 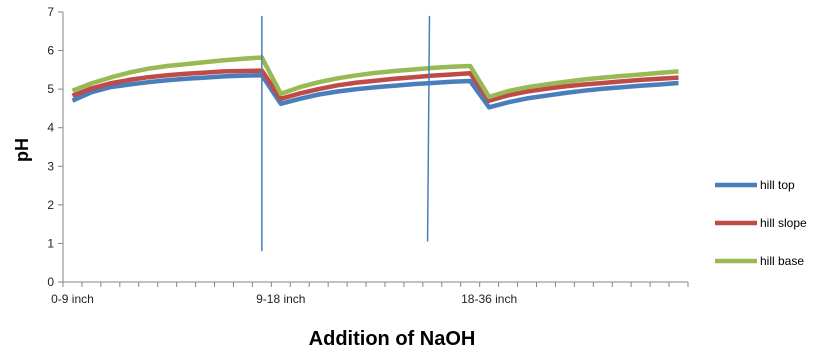 I want to click on y-tick-label: 1, so click(x=50, y=243).